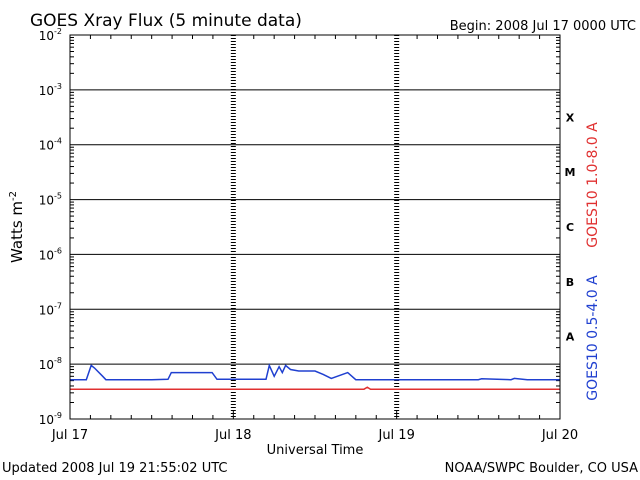  I want to click on y-tick-exp: -3, so click(58, 86).